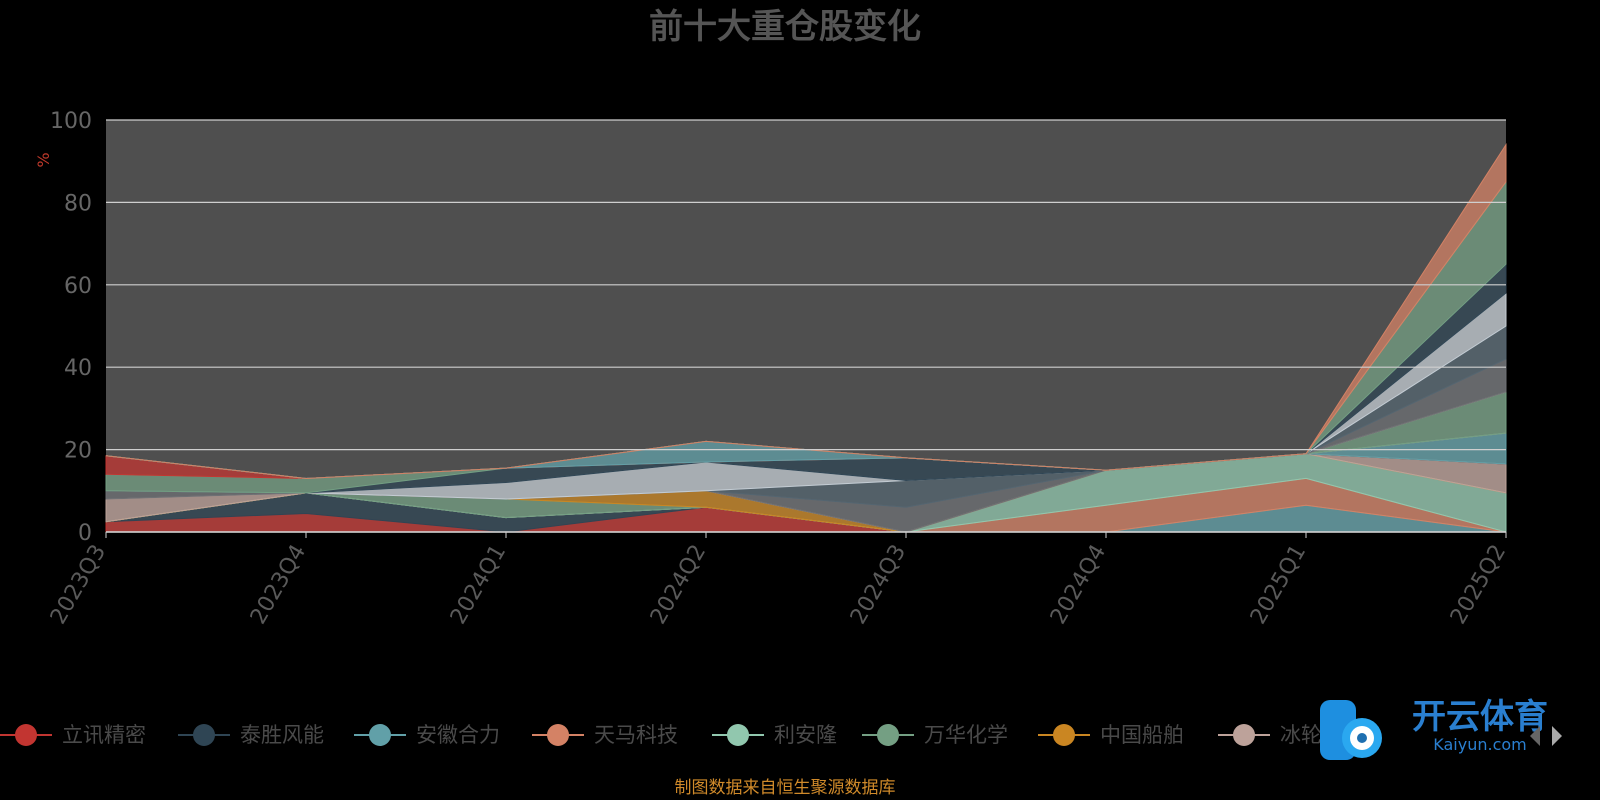 The image size is (1600, 800). I want to click on legend-label: 天马科技, so click(636, 735).